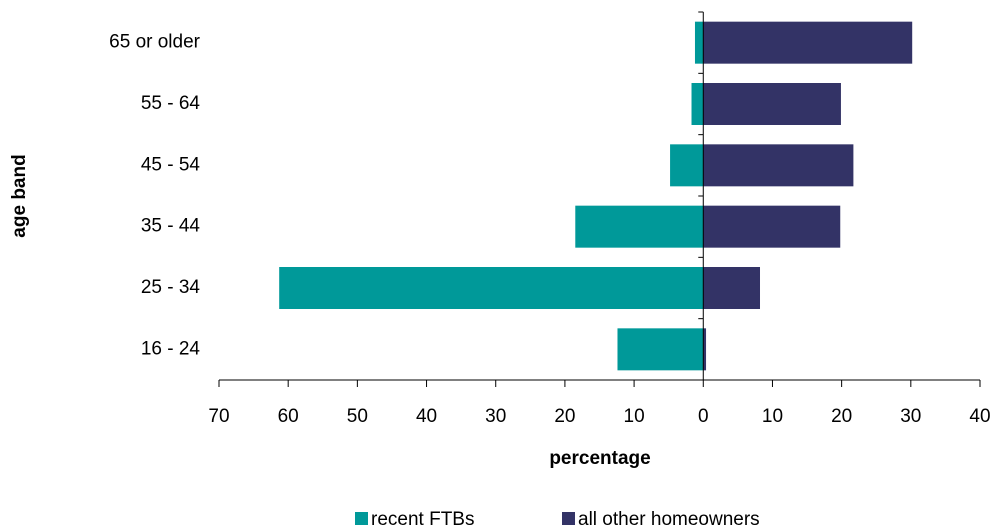 Image resolution: width=994 pixels, height=531 pixels. I want to click on y-tick-label: 16 - 24, so click(171, 348).